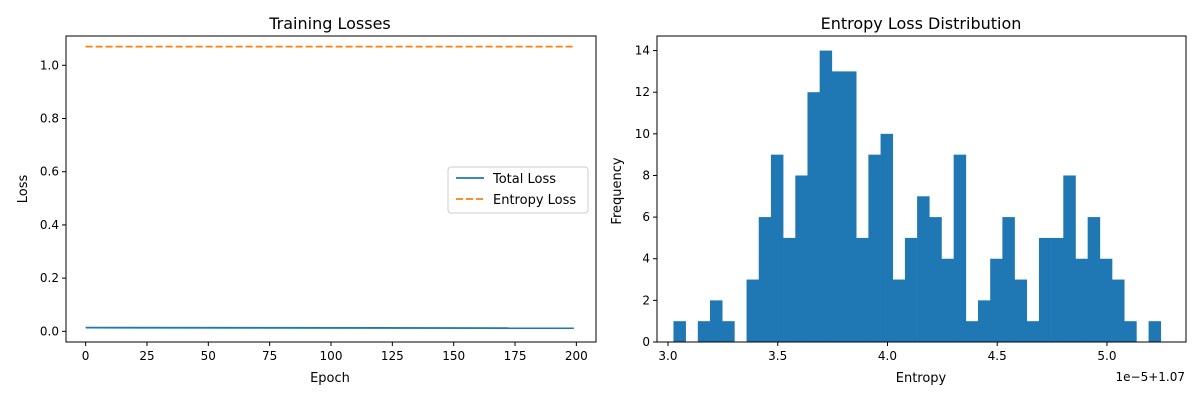 The image size is (1200, 400). Describe the element at coordinates (329, 328) in the screenshot. I see `series-line-total-loss` at that location.